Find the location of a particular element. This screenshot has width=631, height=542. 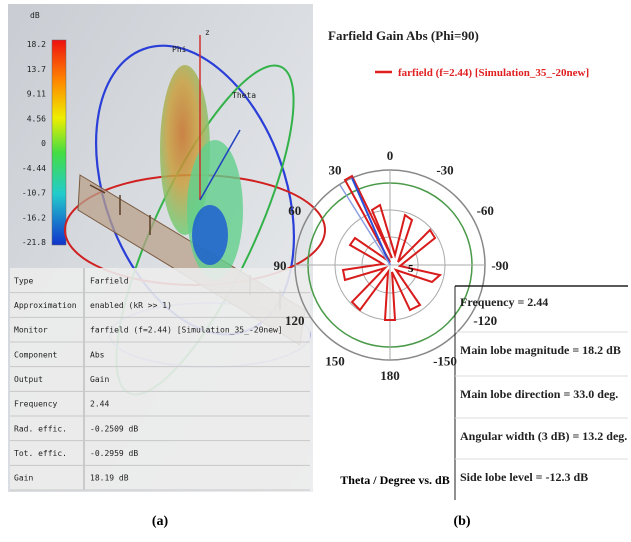

property-name: Output is located at coordinates (28, 379).